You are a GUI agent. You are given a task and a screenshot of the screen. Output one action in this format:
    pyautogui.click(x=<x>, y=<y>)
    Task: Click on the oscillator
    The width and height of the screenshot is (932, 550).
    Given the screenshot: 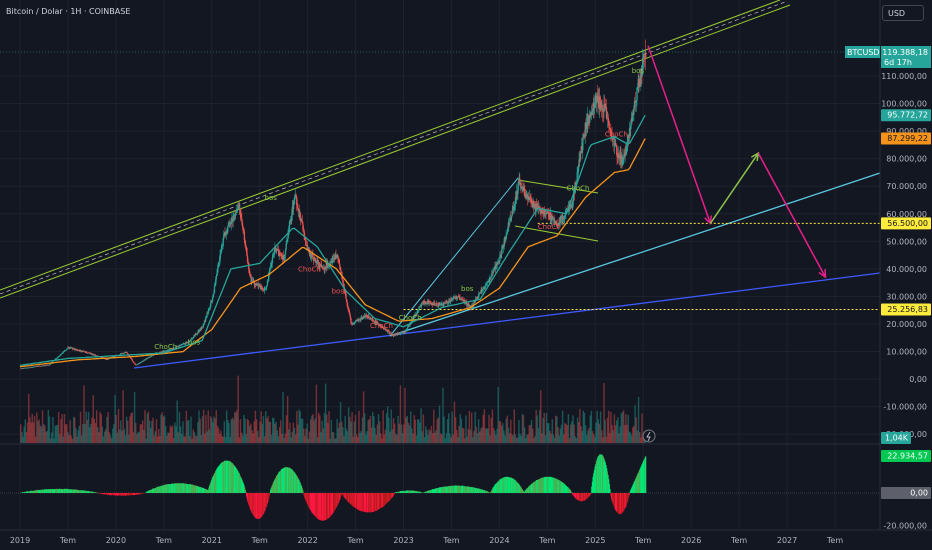 What is the action you would take?
    pyautogui.click(x=440, y=487)
    